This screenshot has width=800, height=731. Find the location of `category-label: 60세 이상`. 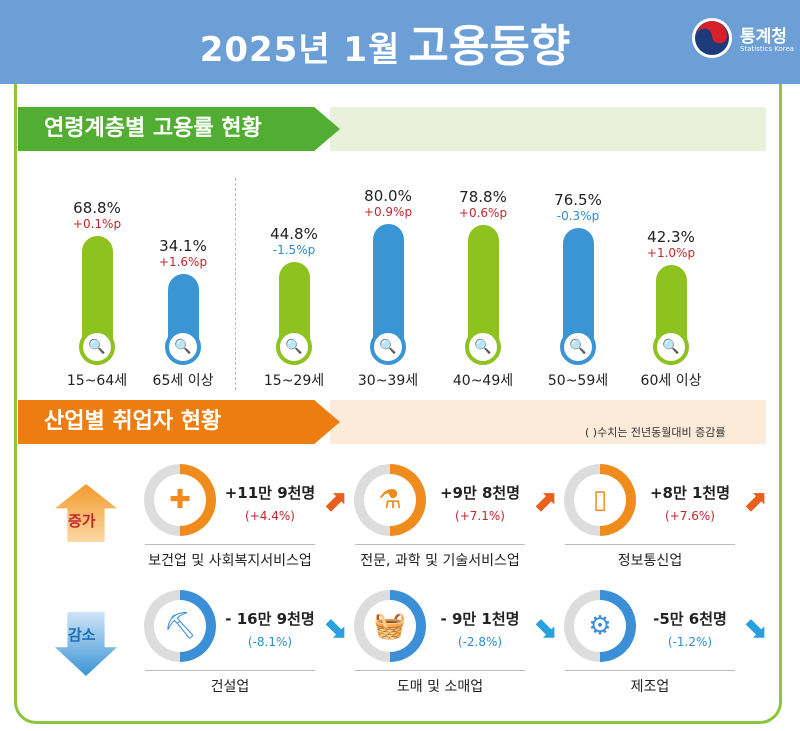

category-label: 60세 이상 is located at coordinates (671, 381).